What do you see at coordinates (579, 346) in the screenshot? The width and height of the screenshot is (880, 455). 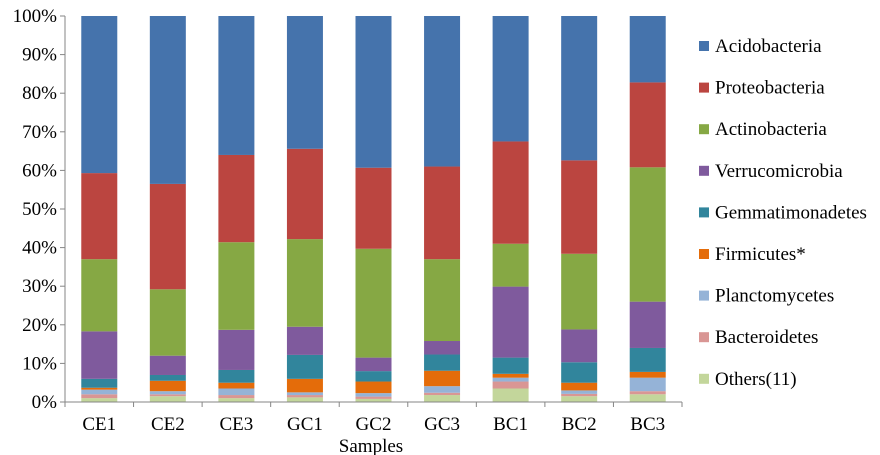 I see `bar-segment-bc2-verrucomicrobia` at bounding box center [579, 346].